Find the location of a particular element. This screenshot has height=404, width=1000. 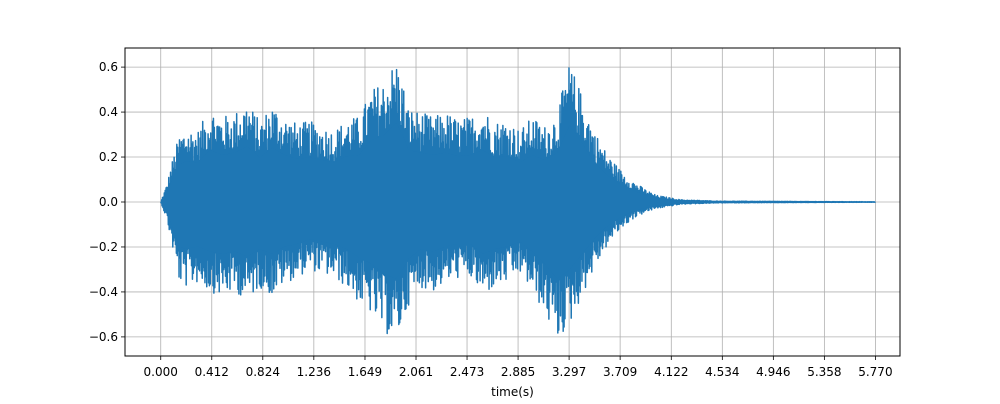

x-tick-label: 0.412 is located at coordinates (212, 372).